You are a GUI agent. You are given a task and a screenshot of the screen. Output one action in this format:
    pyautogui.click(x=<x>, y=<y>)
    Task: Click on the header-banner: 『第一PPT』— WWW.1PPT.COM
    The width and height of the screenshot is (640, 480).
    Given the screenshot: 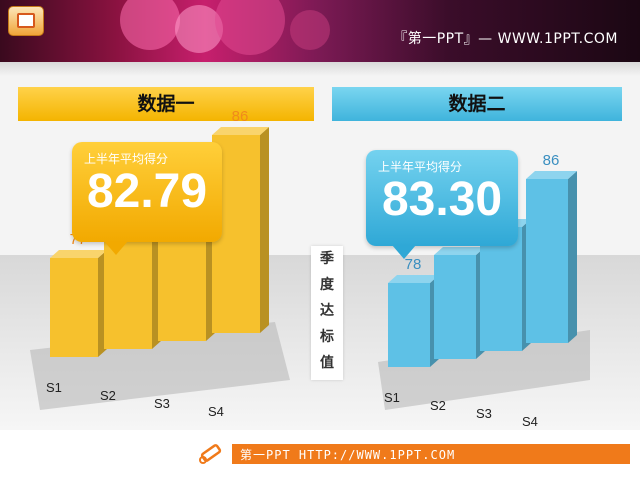 What is the action you would take?
    pyautogui.click(x=320, y=31)
    